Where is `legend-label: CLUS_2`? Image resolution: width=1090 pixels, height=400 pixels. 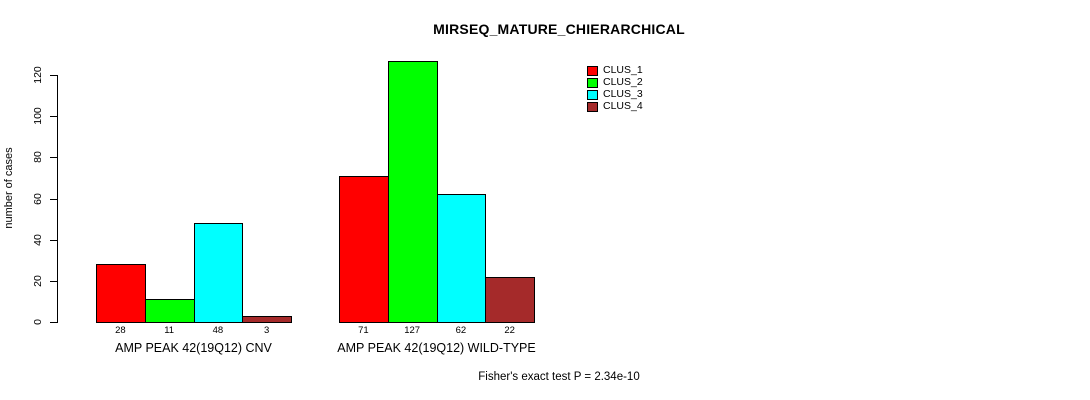 legend-label: CLUS_2 is located at coordinates (623, 82).